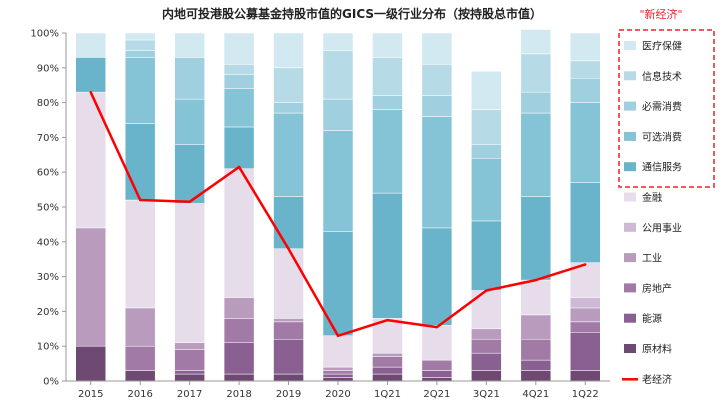 This screenshot has height=406, width=723. I want to click on legend-label: 金融, so click(652, 197).